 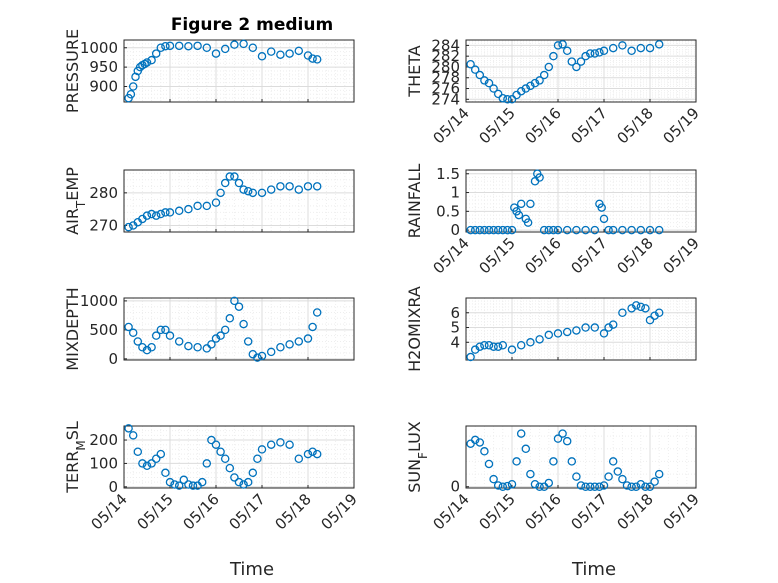 I want to click on y-axis-label-part: EMP, so click(x=72, y=184).